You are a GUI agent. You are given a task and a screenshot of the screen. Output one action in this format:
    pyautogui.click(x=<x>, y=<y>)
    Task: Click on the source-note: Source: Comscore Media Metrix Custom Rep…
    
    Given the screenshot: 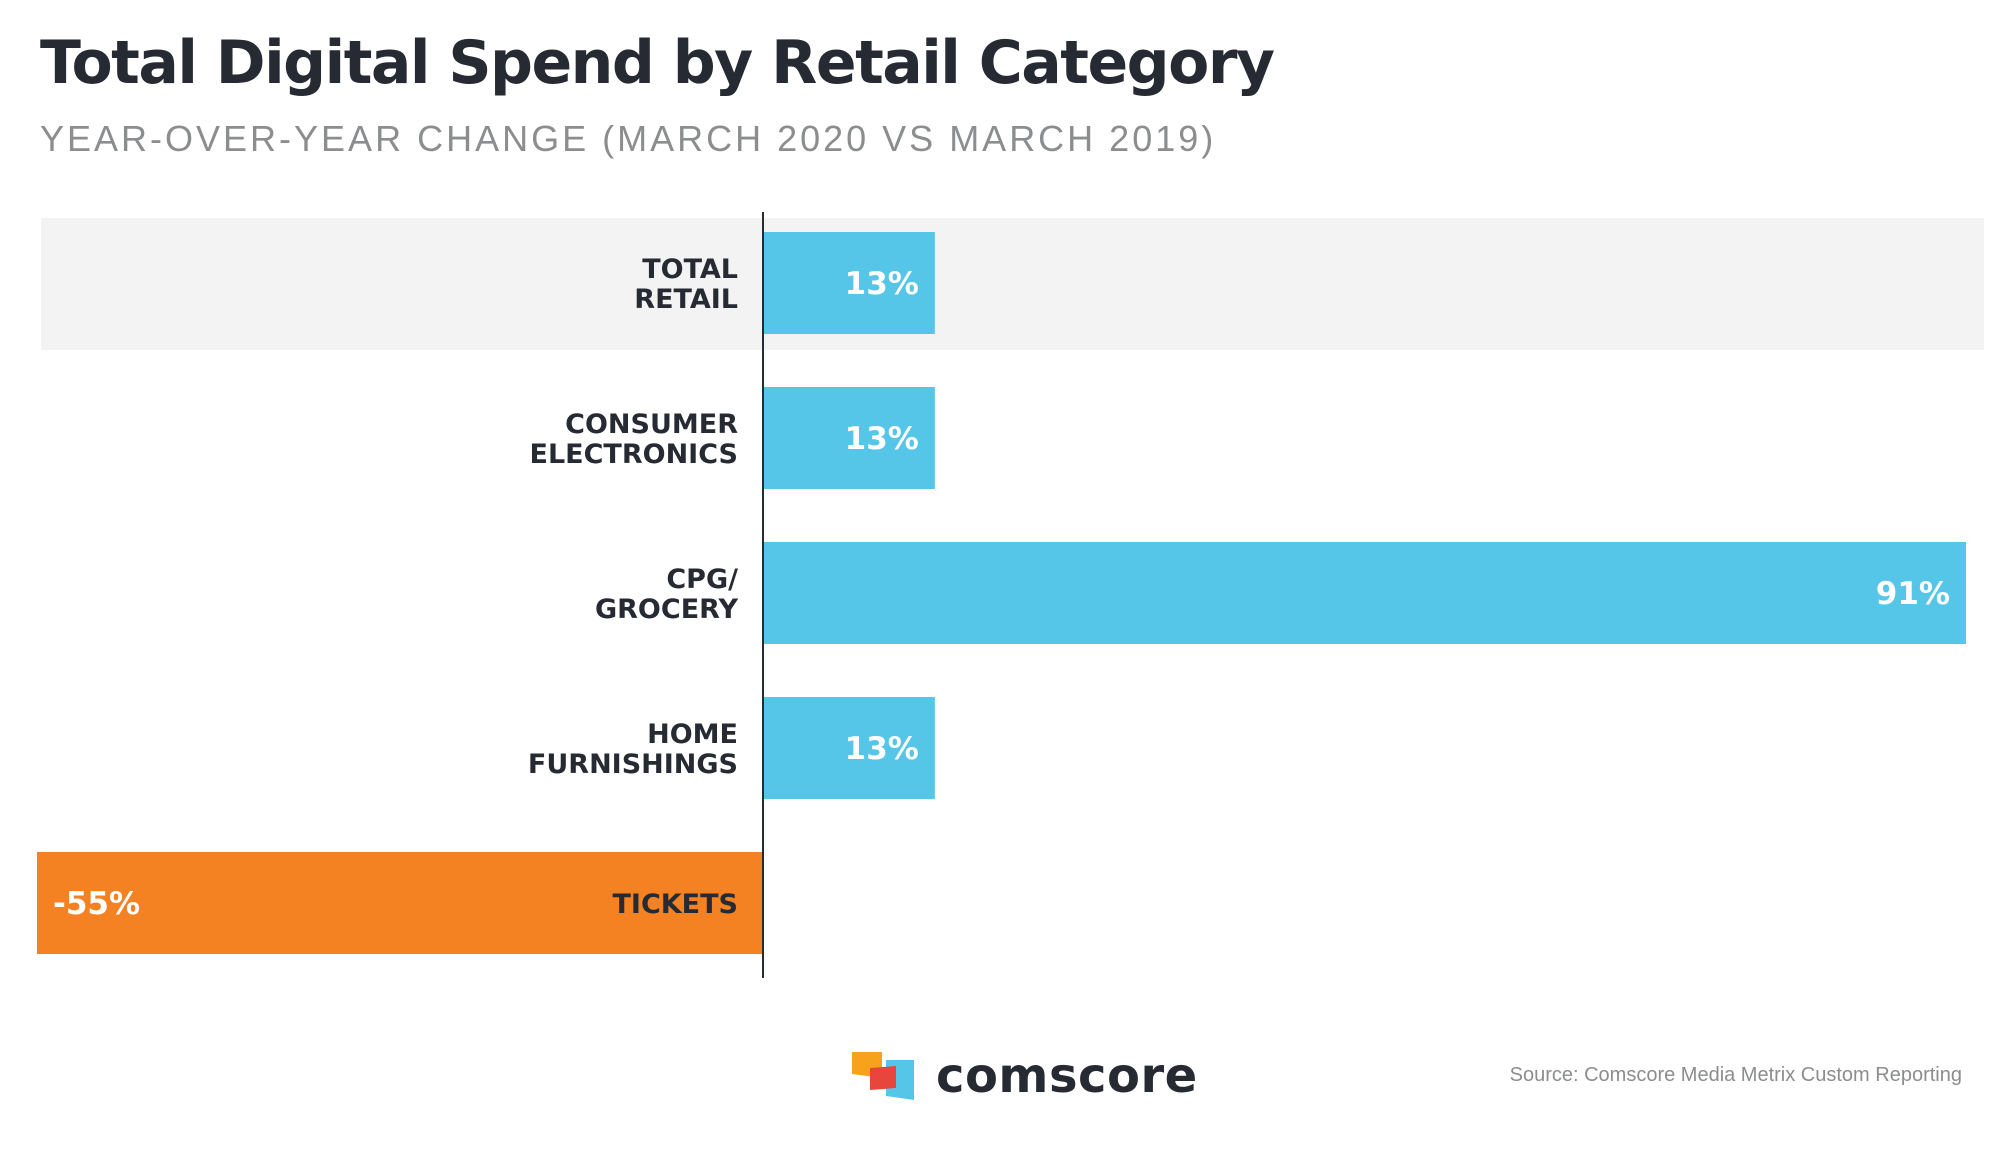 What is the action you would take?
    pyautogui.click(x=1735, y=1075)
    